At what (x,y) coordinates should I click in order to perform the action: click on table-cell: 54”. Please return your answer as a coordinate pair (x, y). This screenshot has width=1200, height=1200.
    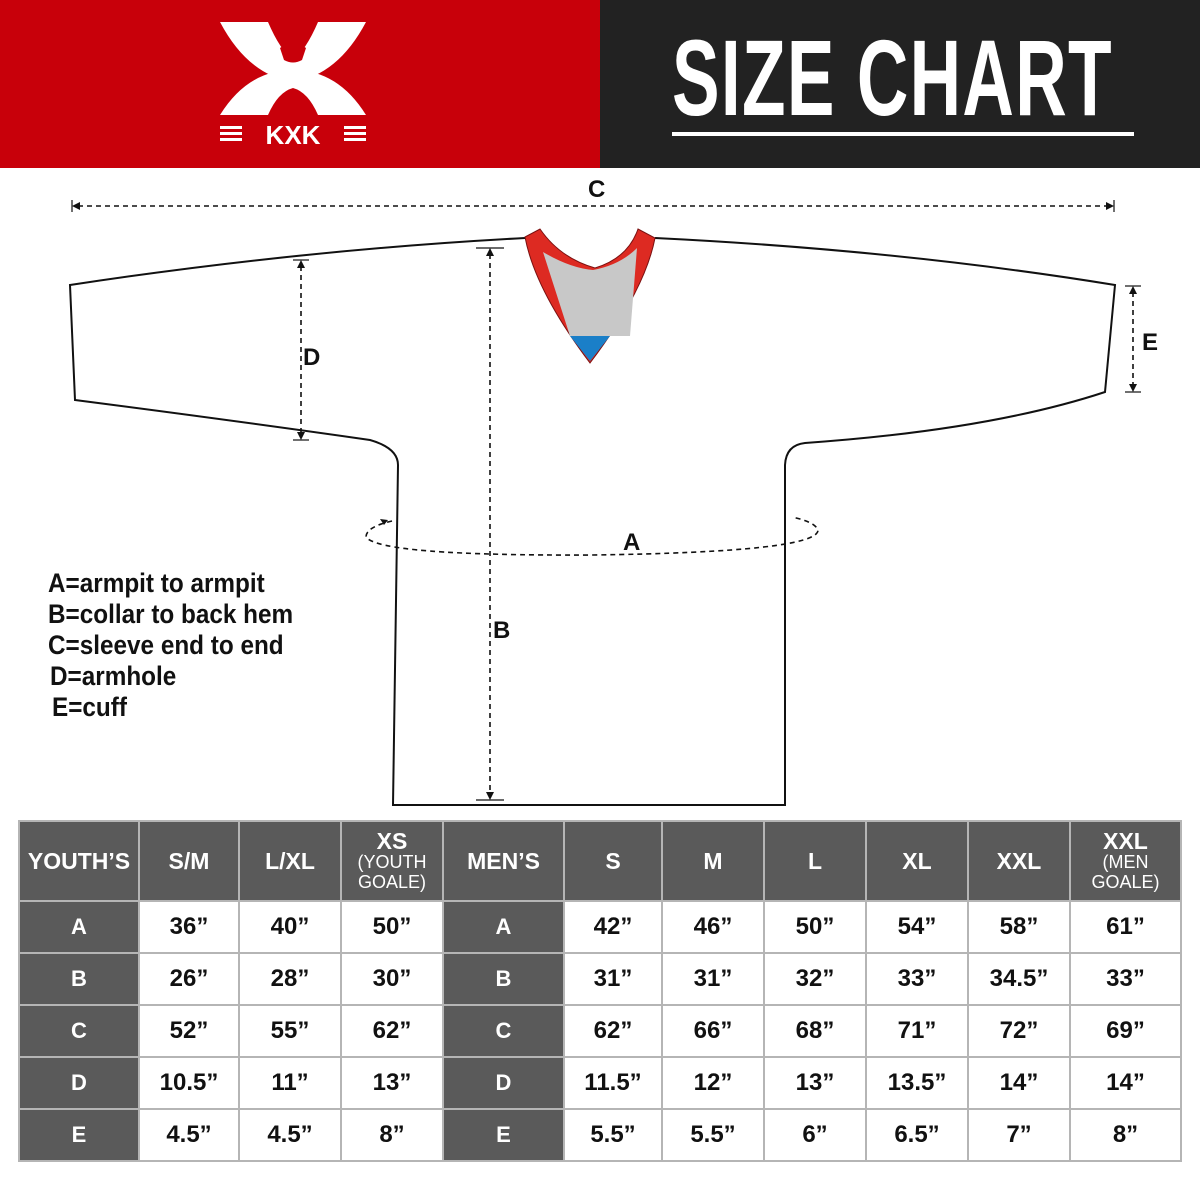
    Looking at the image, I should click on (917, 927).